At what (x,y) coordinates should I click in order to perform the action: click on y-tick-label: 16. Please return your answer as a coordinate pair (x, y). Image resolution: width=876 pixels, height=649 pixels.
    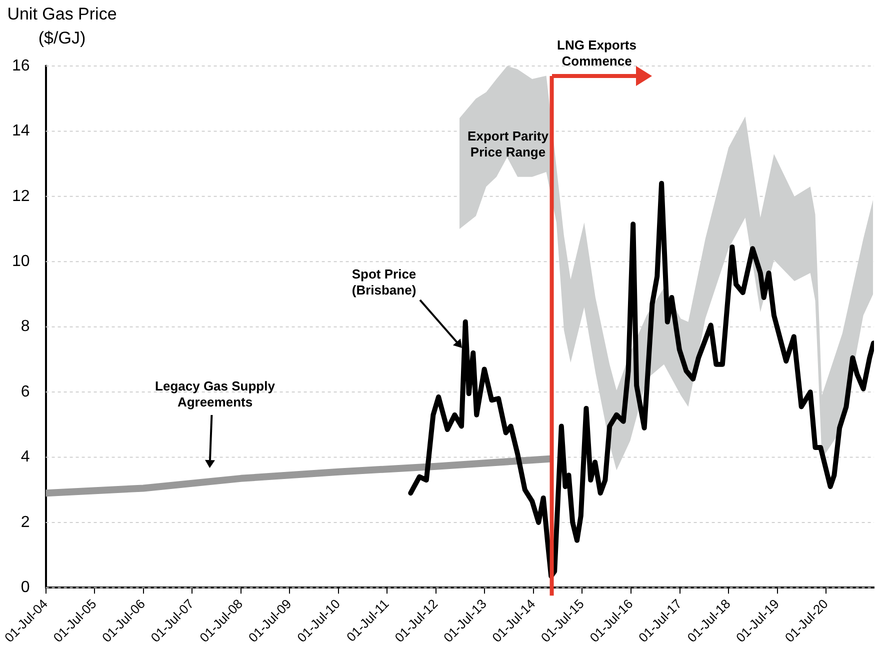
    Looking at the image, I should click on (21, 65).